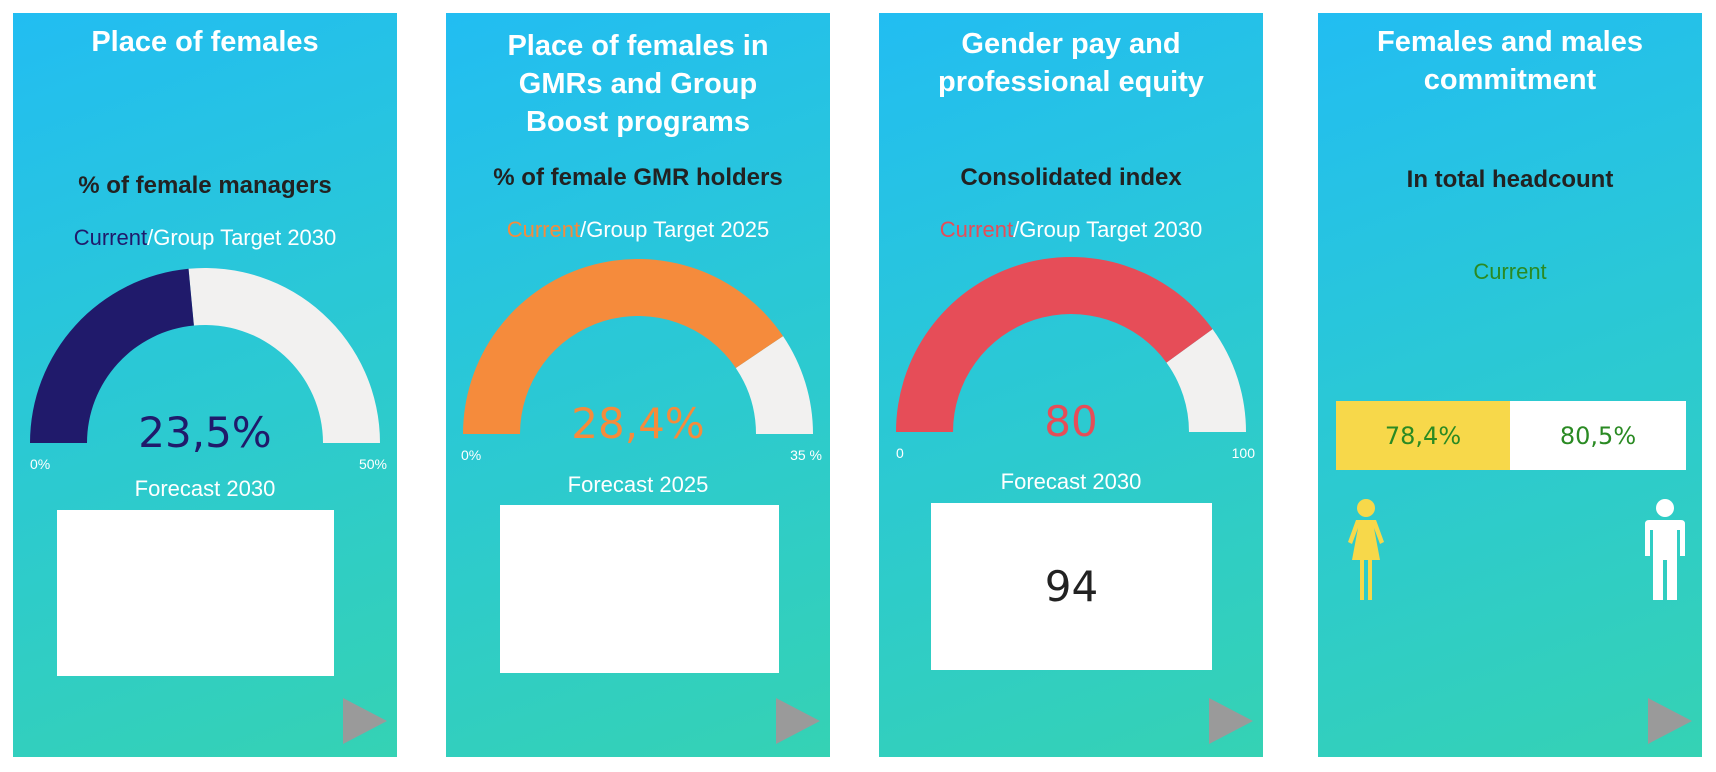 This screenshot has width=1716, height=772. Describe the element at coordinates (1366, 549) in the screenshot. I see `female-person-icon` at that location.